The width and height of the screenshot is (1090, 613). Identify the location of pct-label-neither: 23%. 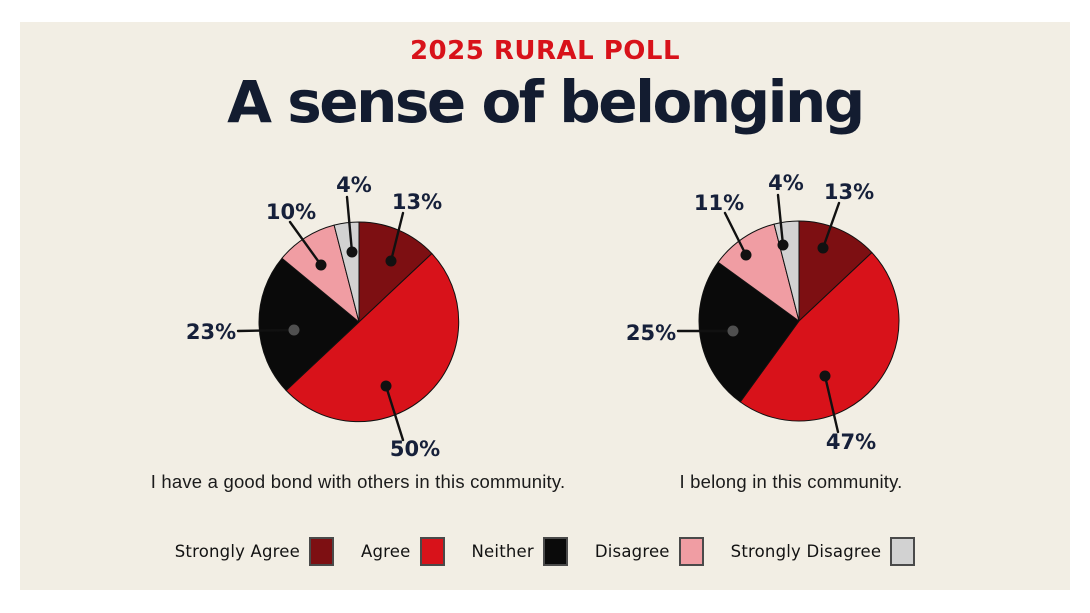
(211, 332).